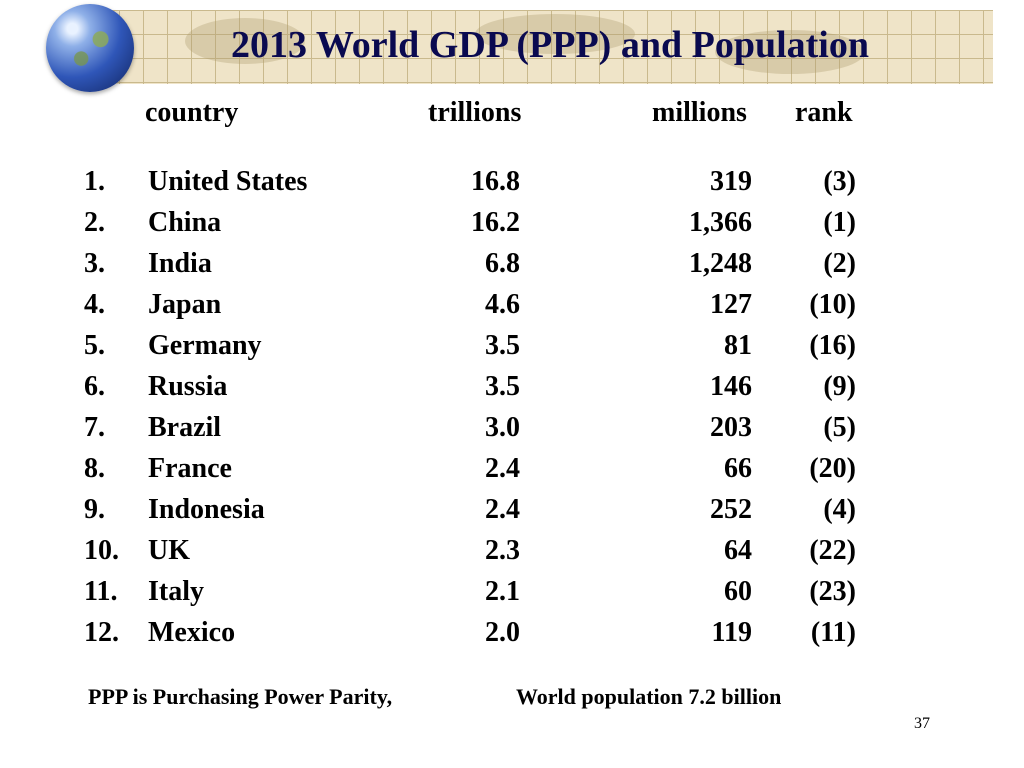 The image size is (1024, 768). Describe the element at coordinates (502, 632) in the screenshot. I see `gdp-value: 2.0` at that location.